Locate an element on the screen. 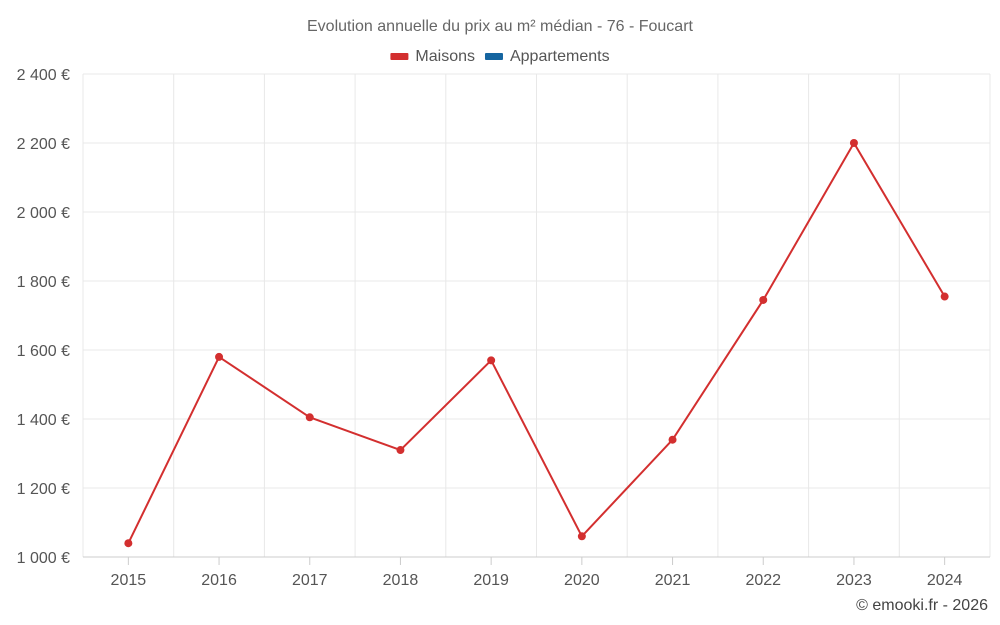 Image resolution: width=1000 pixels, height=625 pixels. x-tick-label: 2016 is located at coordinates (219, 580).